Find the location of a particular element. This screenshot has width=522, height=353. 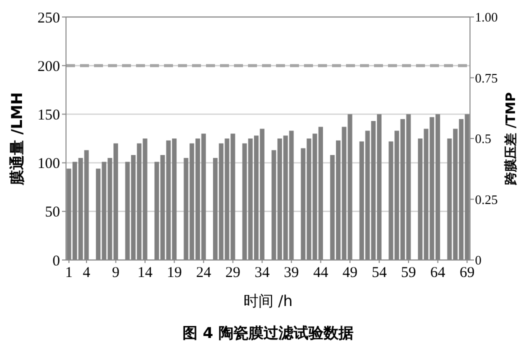

x-tick-label: 54 is located at coordinates (380, 273).